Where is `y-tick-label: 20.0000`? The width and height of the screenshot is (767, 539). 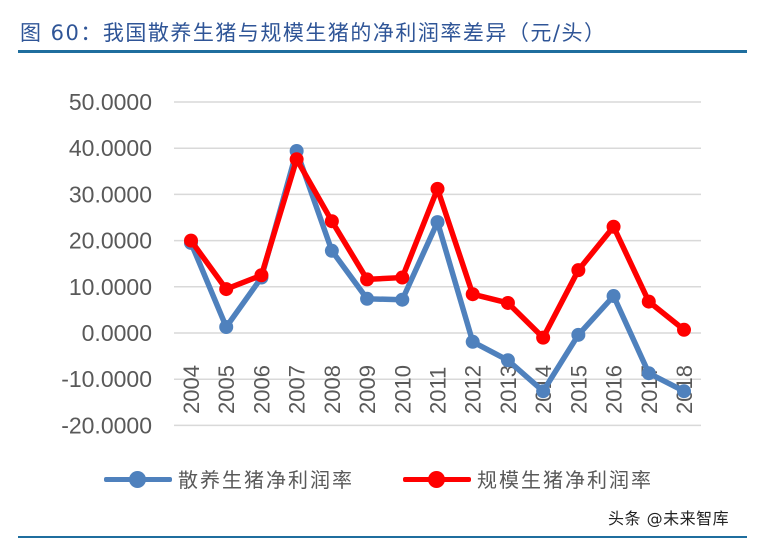
y-tick-label: 20.0000 is located at coordinates (110, 241).